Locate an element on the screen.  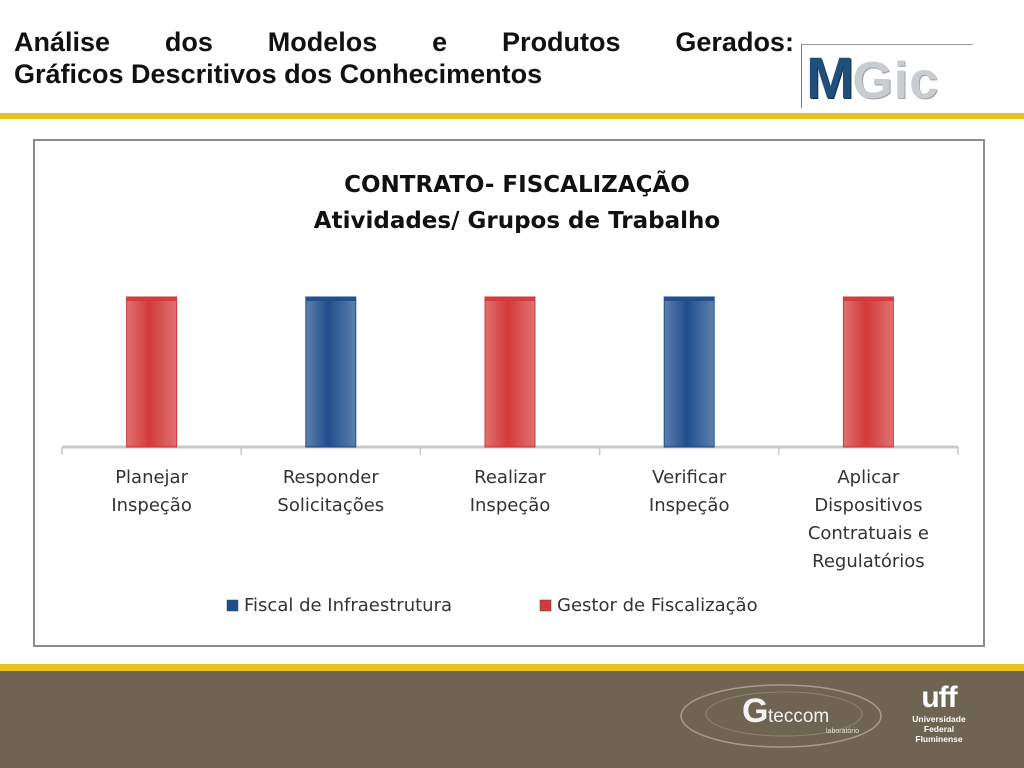
uff-name-line: Federal is located at coordinates (939, 729).